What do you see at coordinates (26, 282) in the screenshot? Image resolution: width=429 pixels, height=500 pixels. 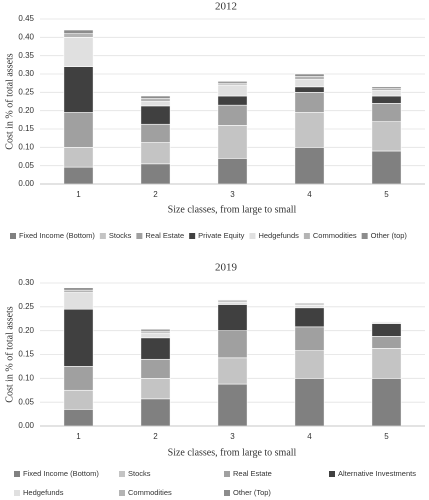 I see `y-tick-label: 0.30` at bounding box center [26, 282].